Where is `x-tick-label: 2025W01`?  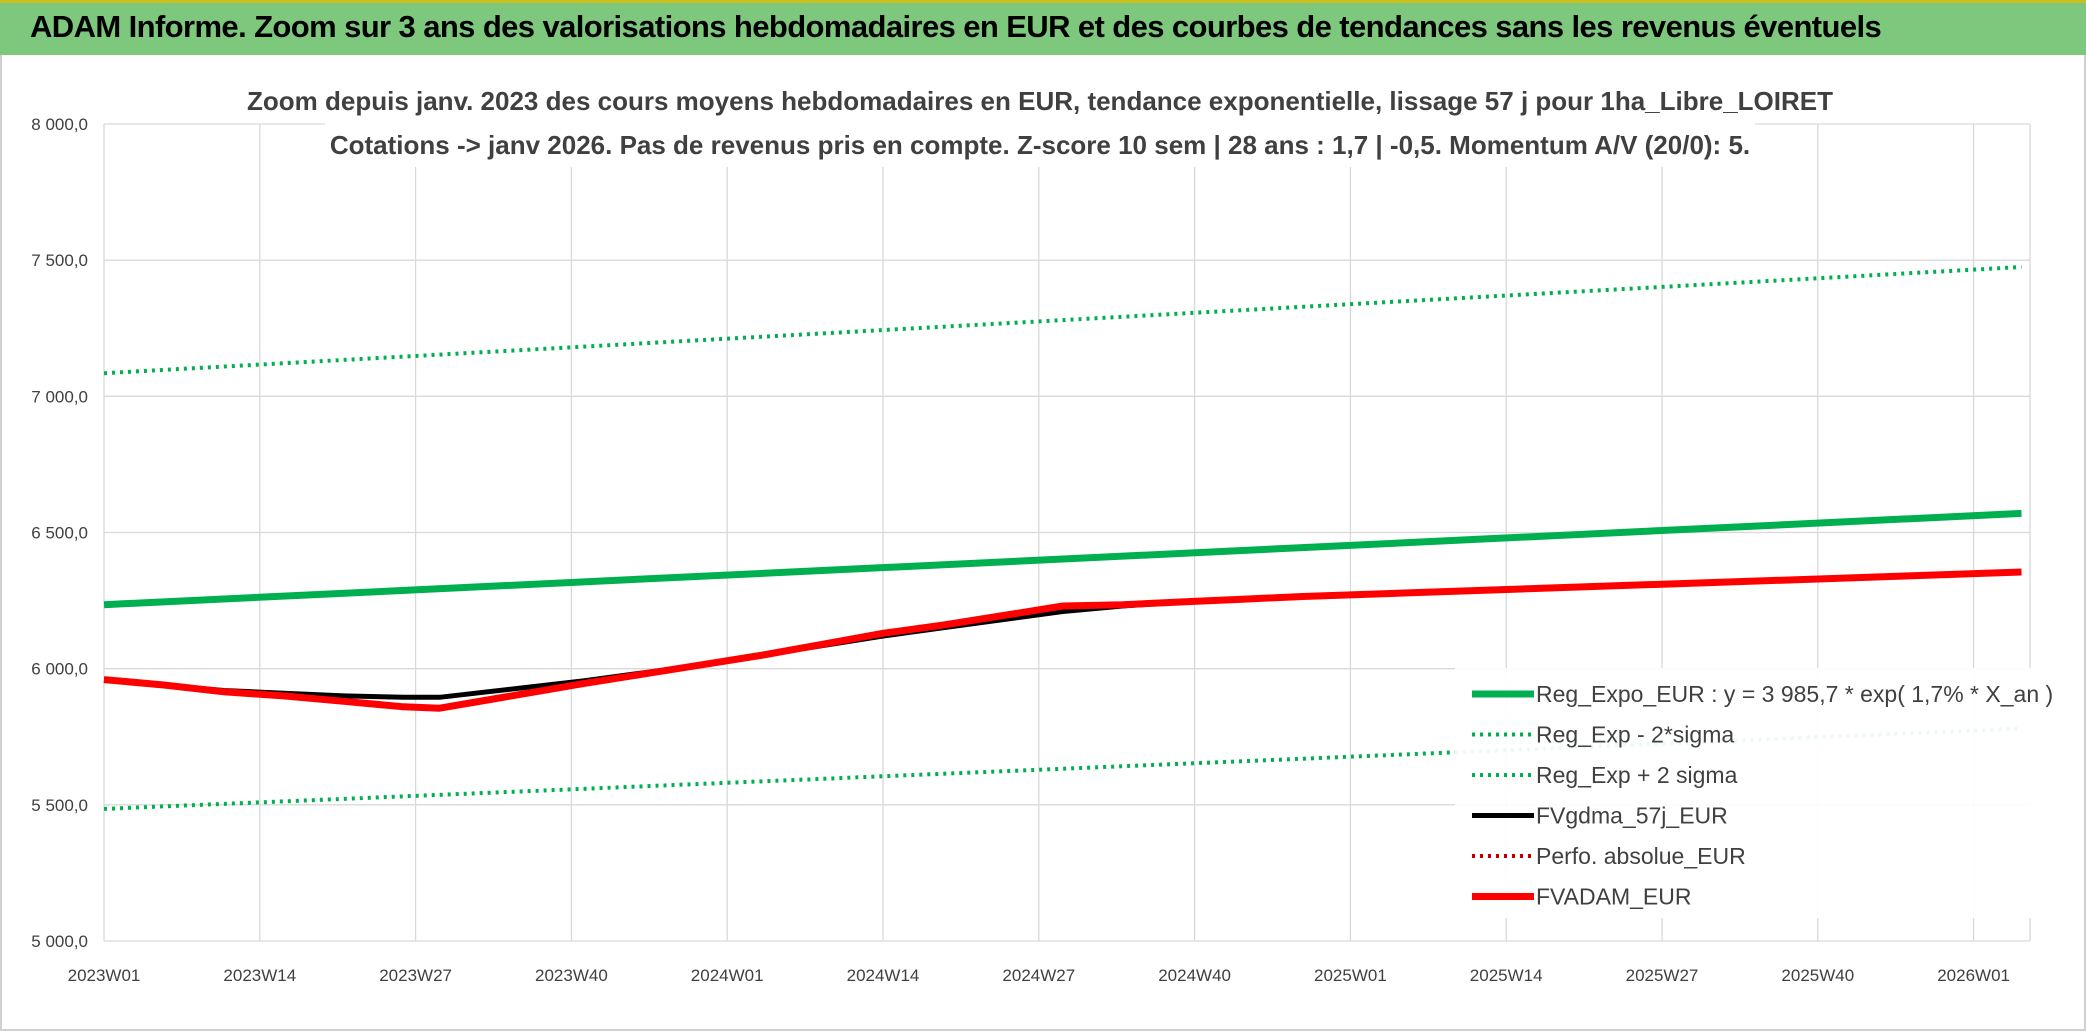 x-tick-label: 2025W01 is located at coordinates (1350, 975).